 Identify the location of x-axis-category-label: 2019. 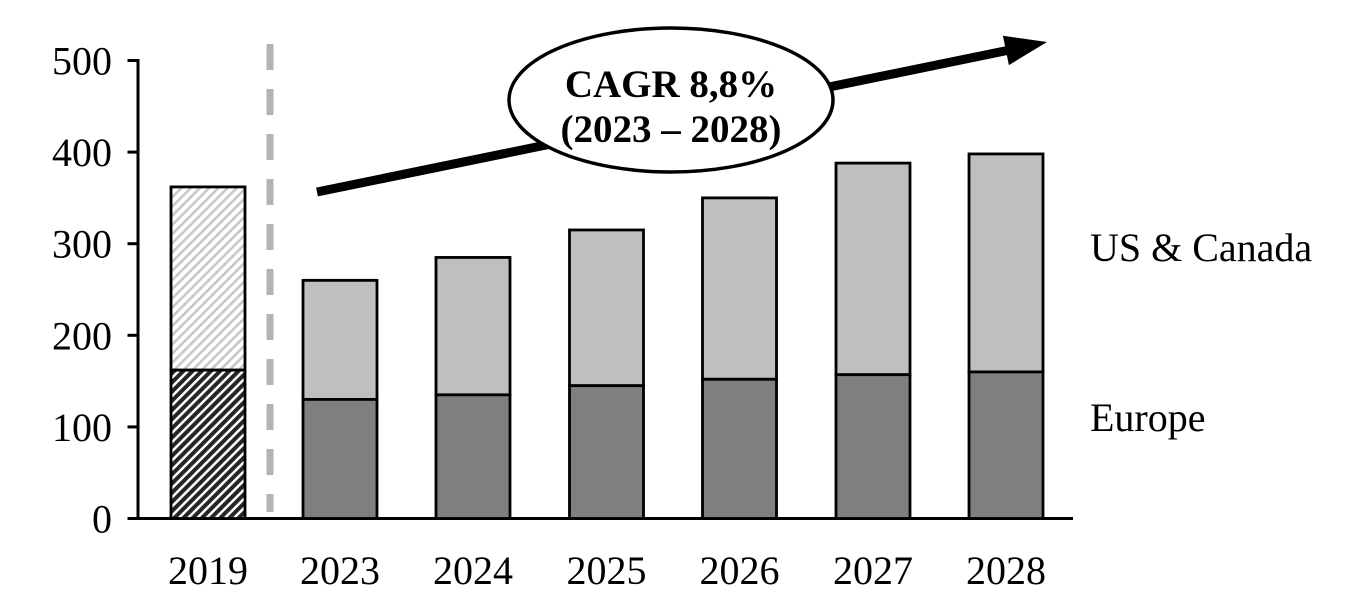
(208, 570).